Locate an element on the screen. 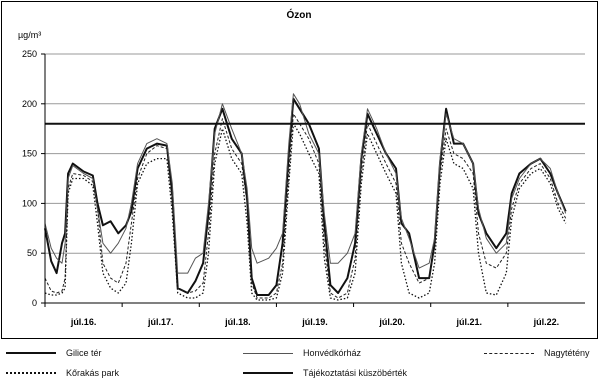 The height and width of the screenshot is (387, 600). y-tick-label: 100 is located at coordinates (29, 203).